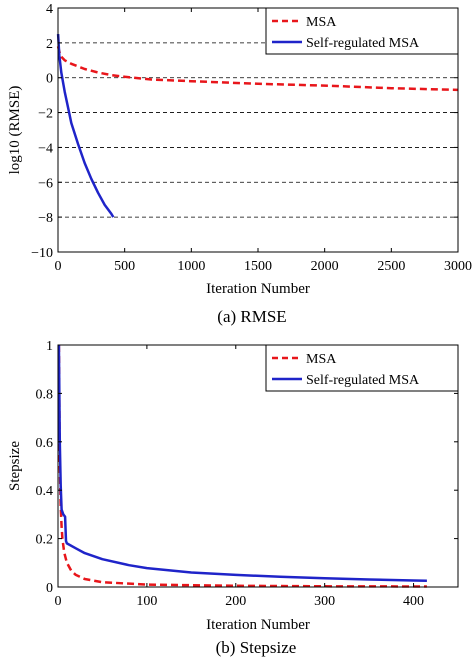 Image resolution: width=474 pixels, height=660 pixels. Describe the element at coordinates (258, 289) in the screenshot. I see `x-axis-label-a: Iteration Number` at that location.